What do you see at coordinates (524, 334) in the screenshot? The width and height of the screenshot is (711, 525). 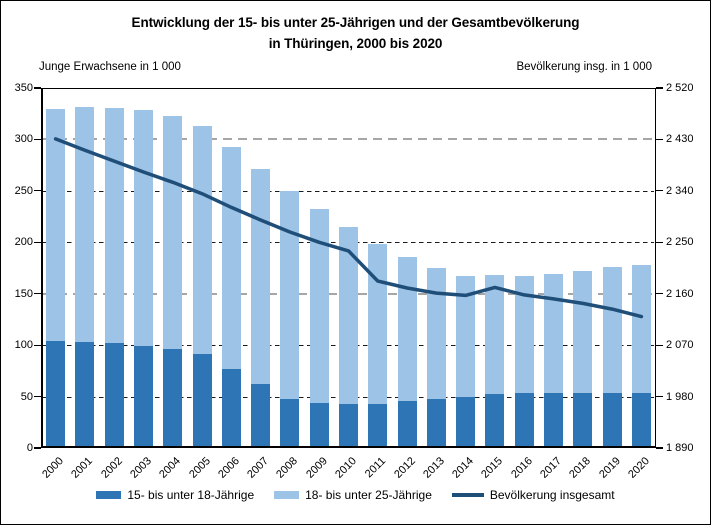 I see `bar-18-25-2016` at bounding box center [524, 334].